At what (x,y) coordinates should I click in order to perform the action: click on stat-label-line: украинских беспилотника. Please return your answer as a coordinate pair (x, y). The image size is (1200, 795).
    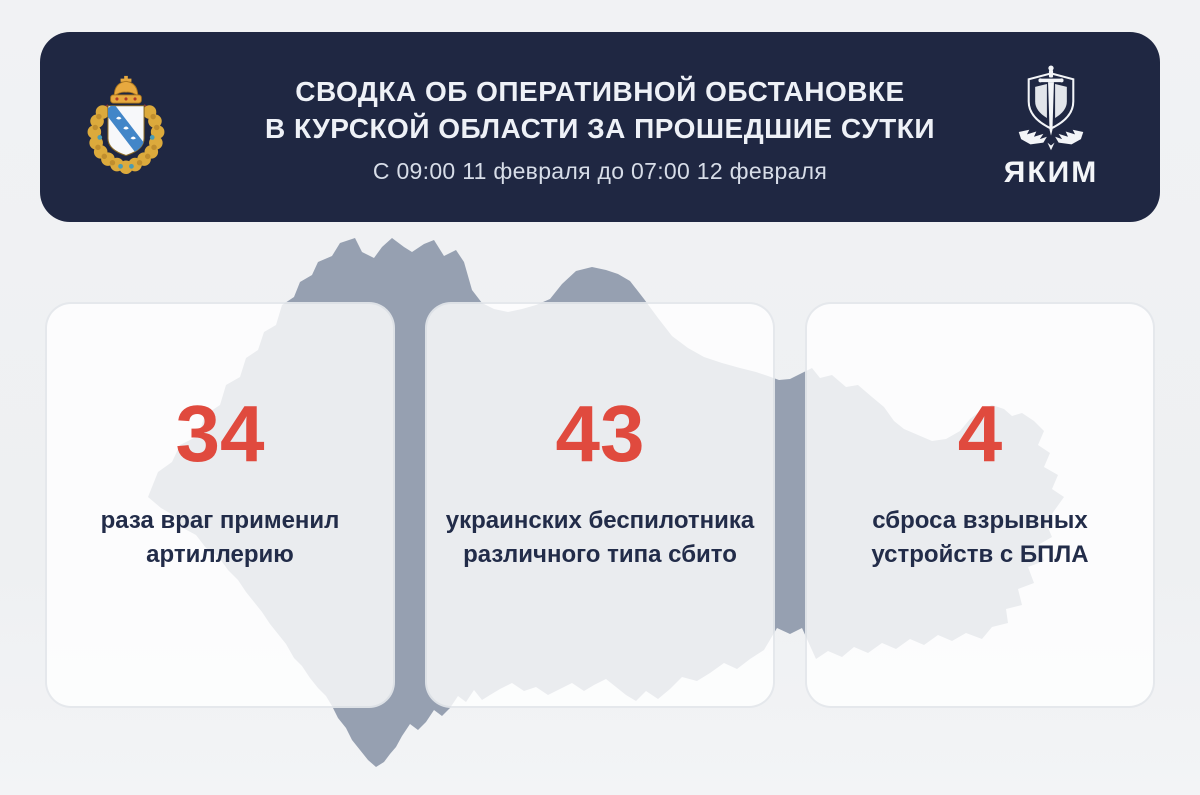
    Looking at the image, I should click on (600, 520).